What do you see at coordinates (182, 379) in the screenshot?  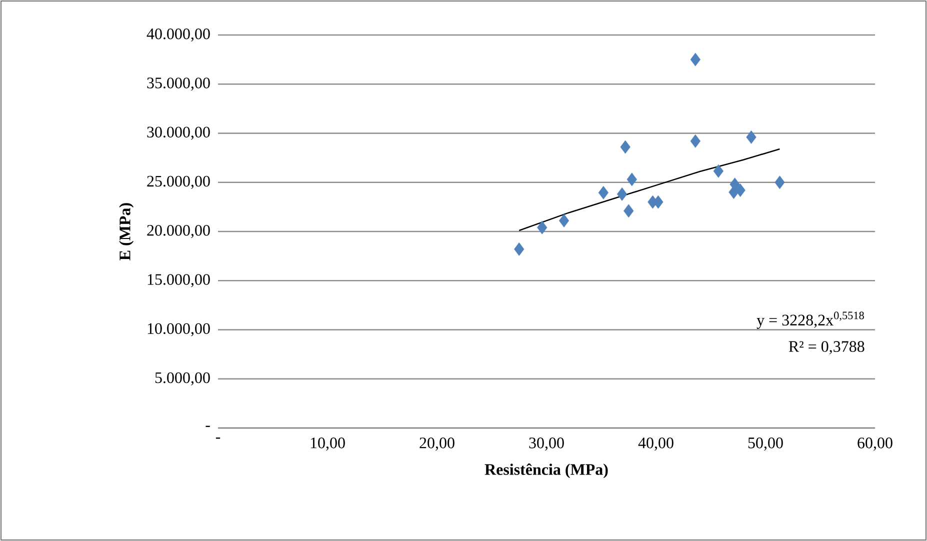 I see `y-tick-label: 5.000,00` at bounding box center [182, 379].